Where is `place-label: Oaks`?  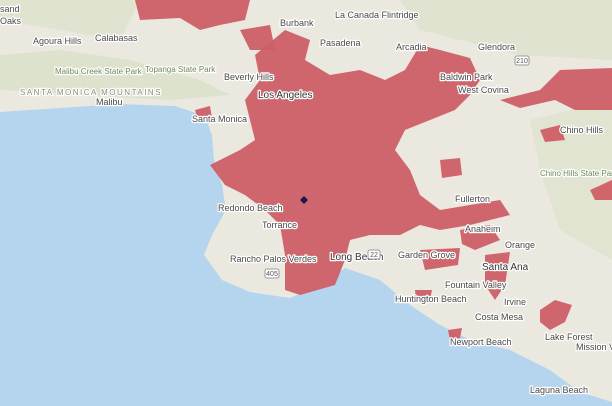 place-label: Oaks is located at coordinates (11, 21).